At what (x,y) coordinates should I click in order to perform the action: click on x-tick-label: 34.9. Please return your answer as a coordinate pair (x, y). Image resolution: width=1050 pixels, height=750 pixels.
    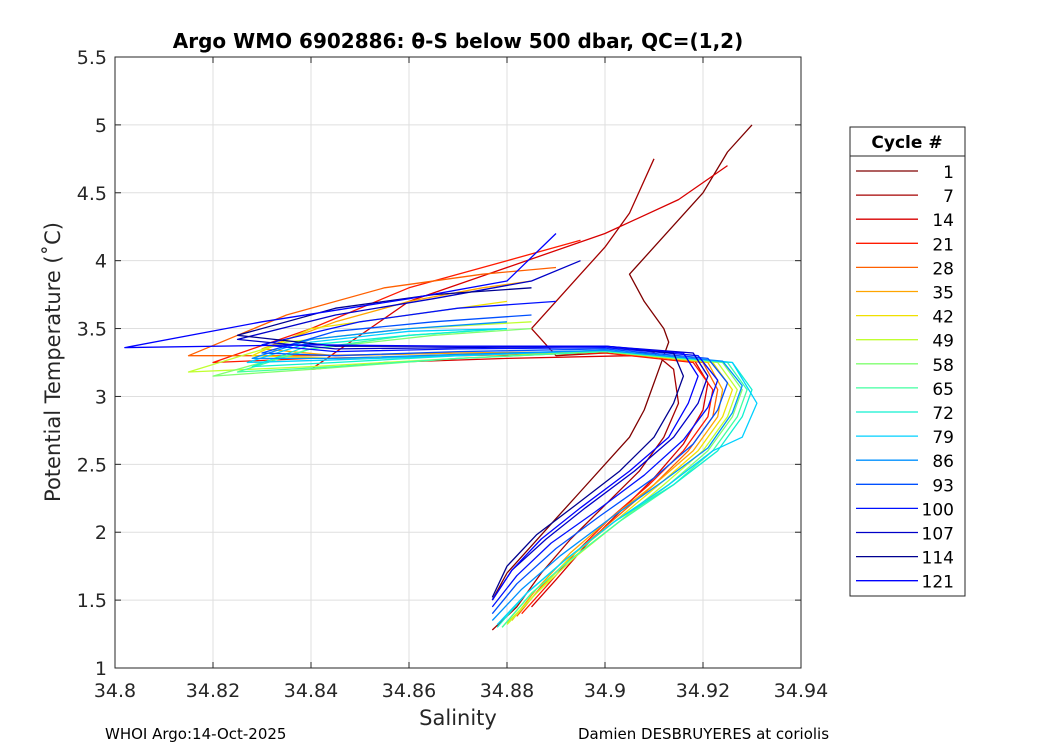
    Looking at the image, I should click on (605, 691).